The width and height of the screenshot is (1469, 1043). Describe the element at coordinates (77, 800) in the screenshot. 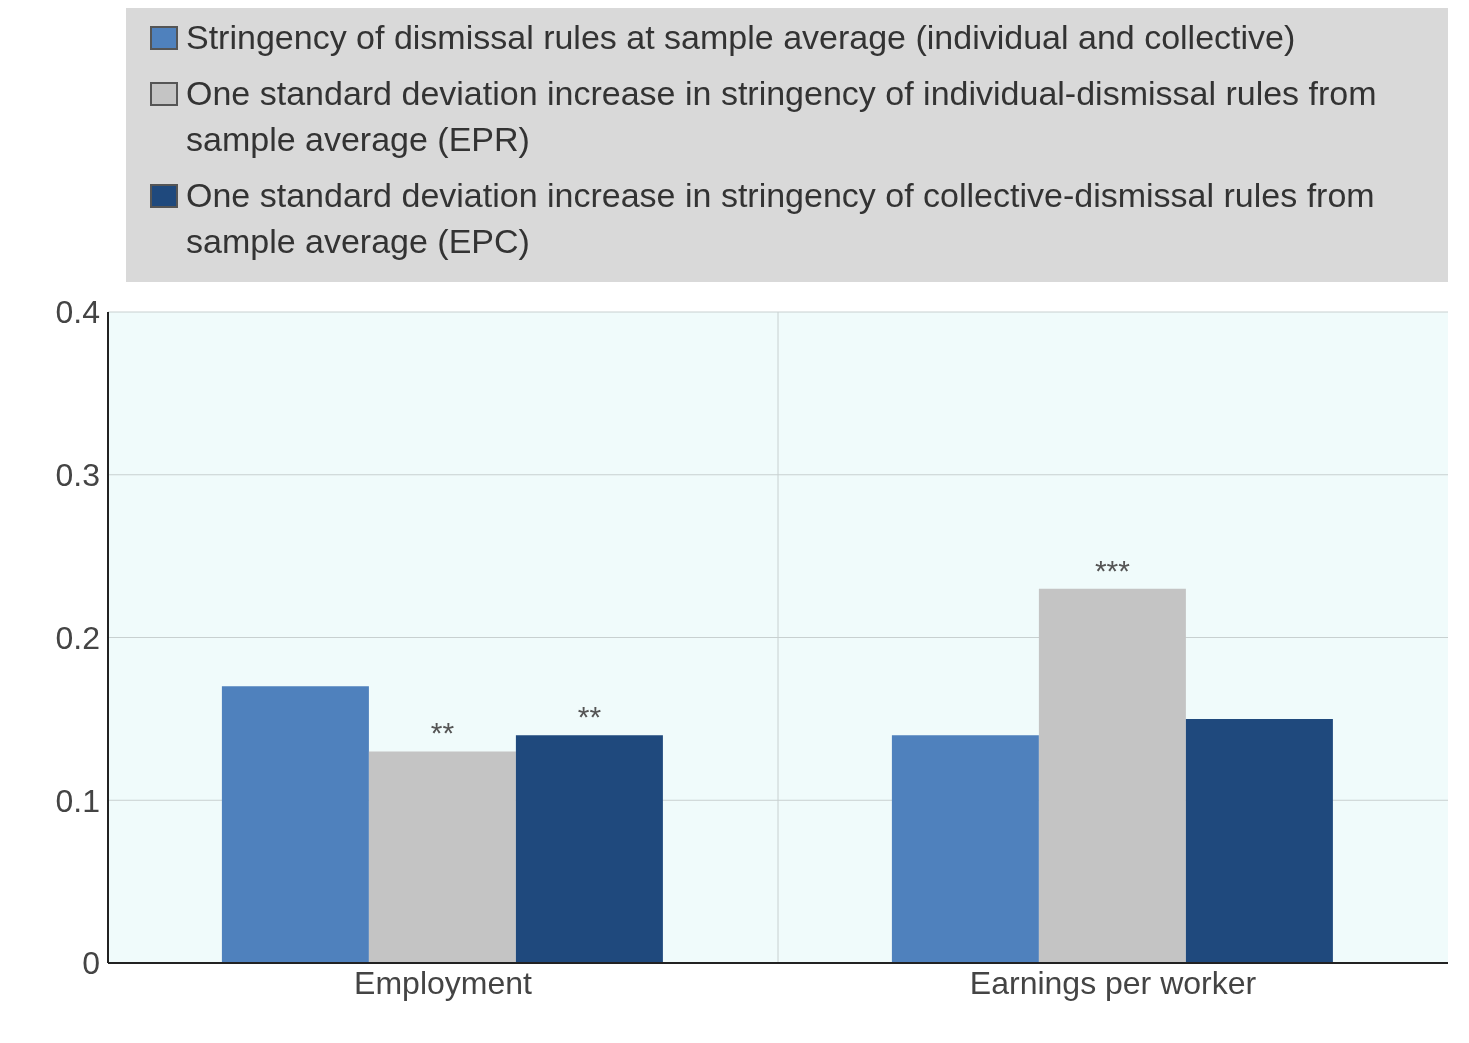

I see `y-tick-label: 0.1` at that location.